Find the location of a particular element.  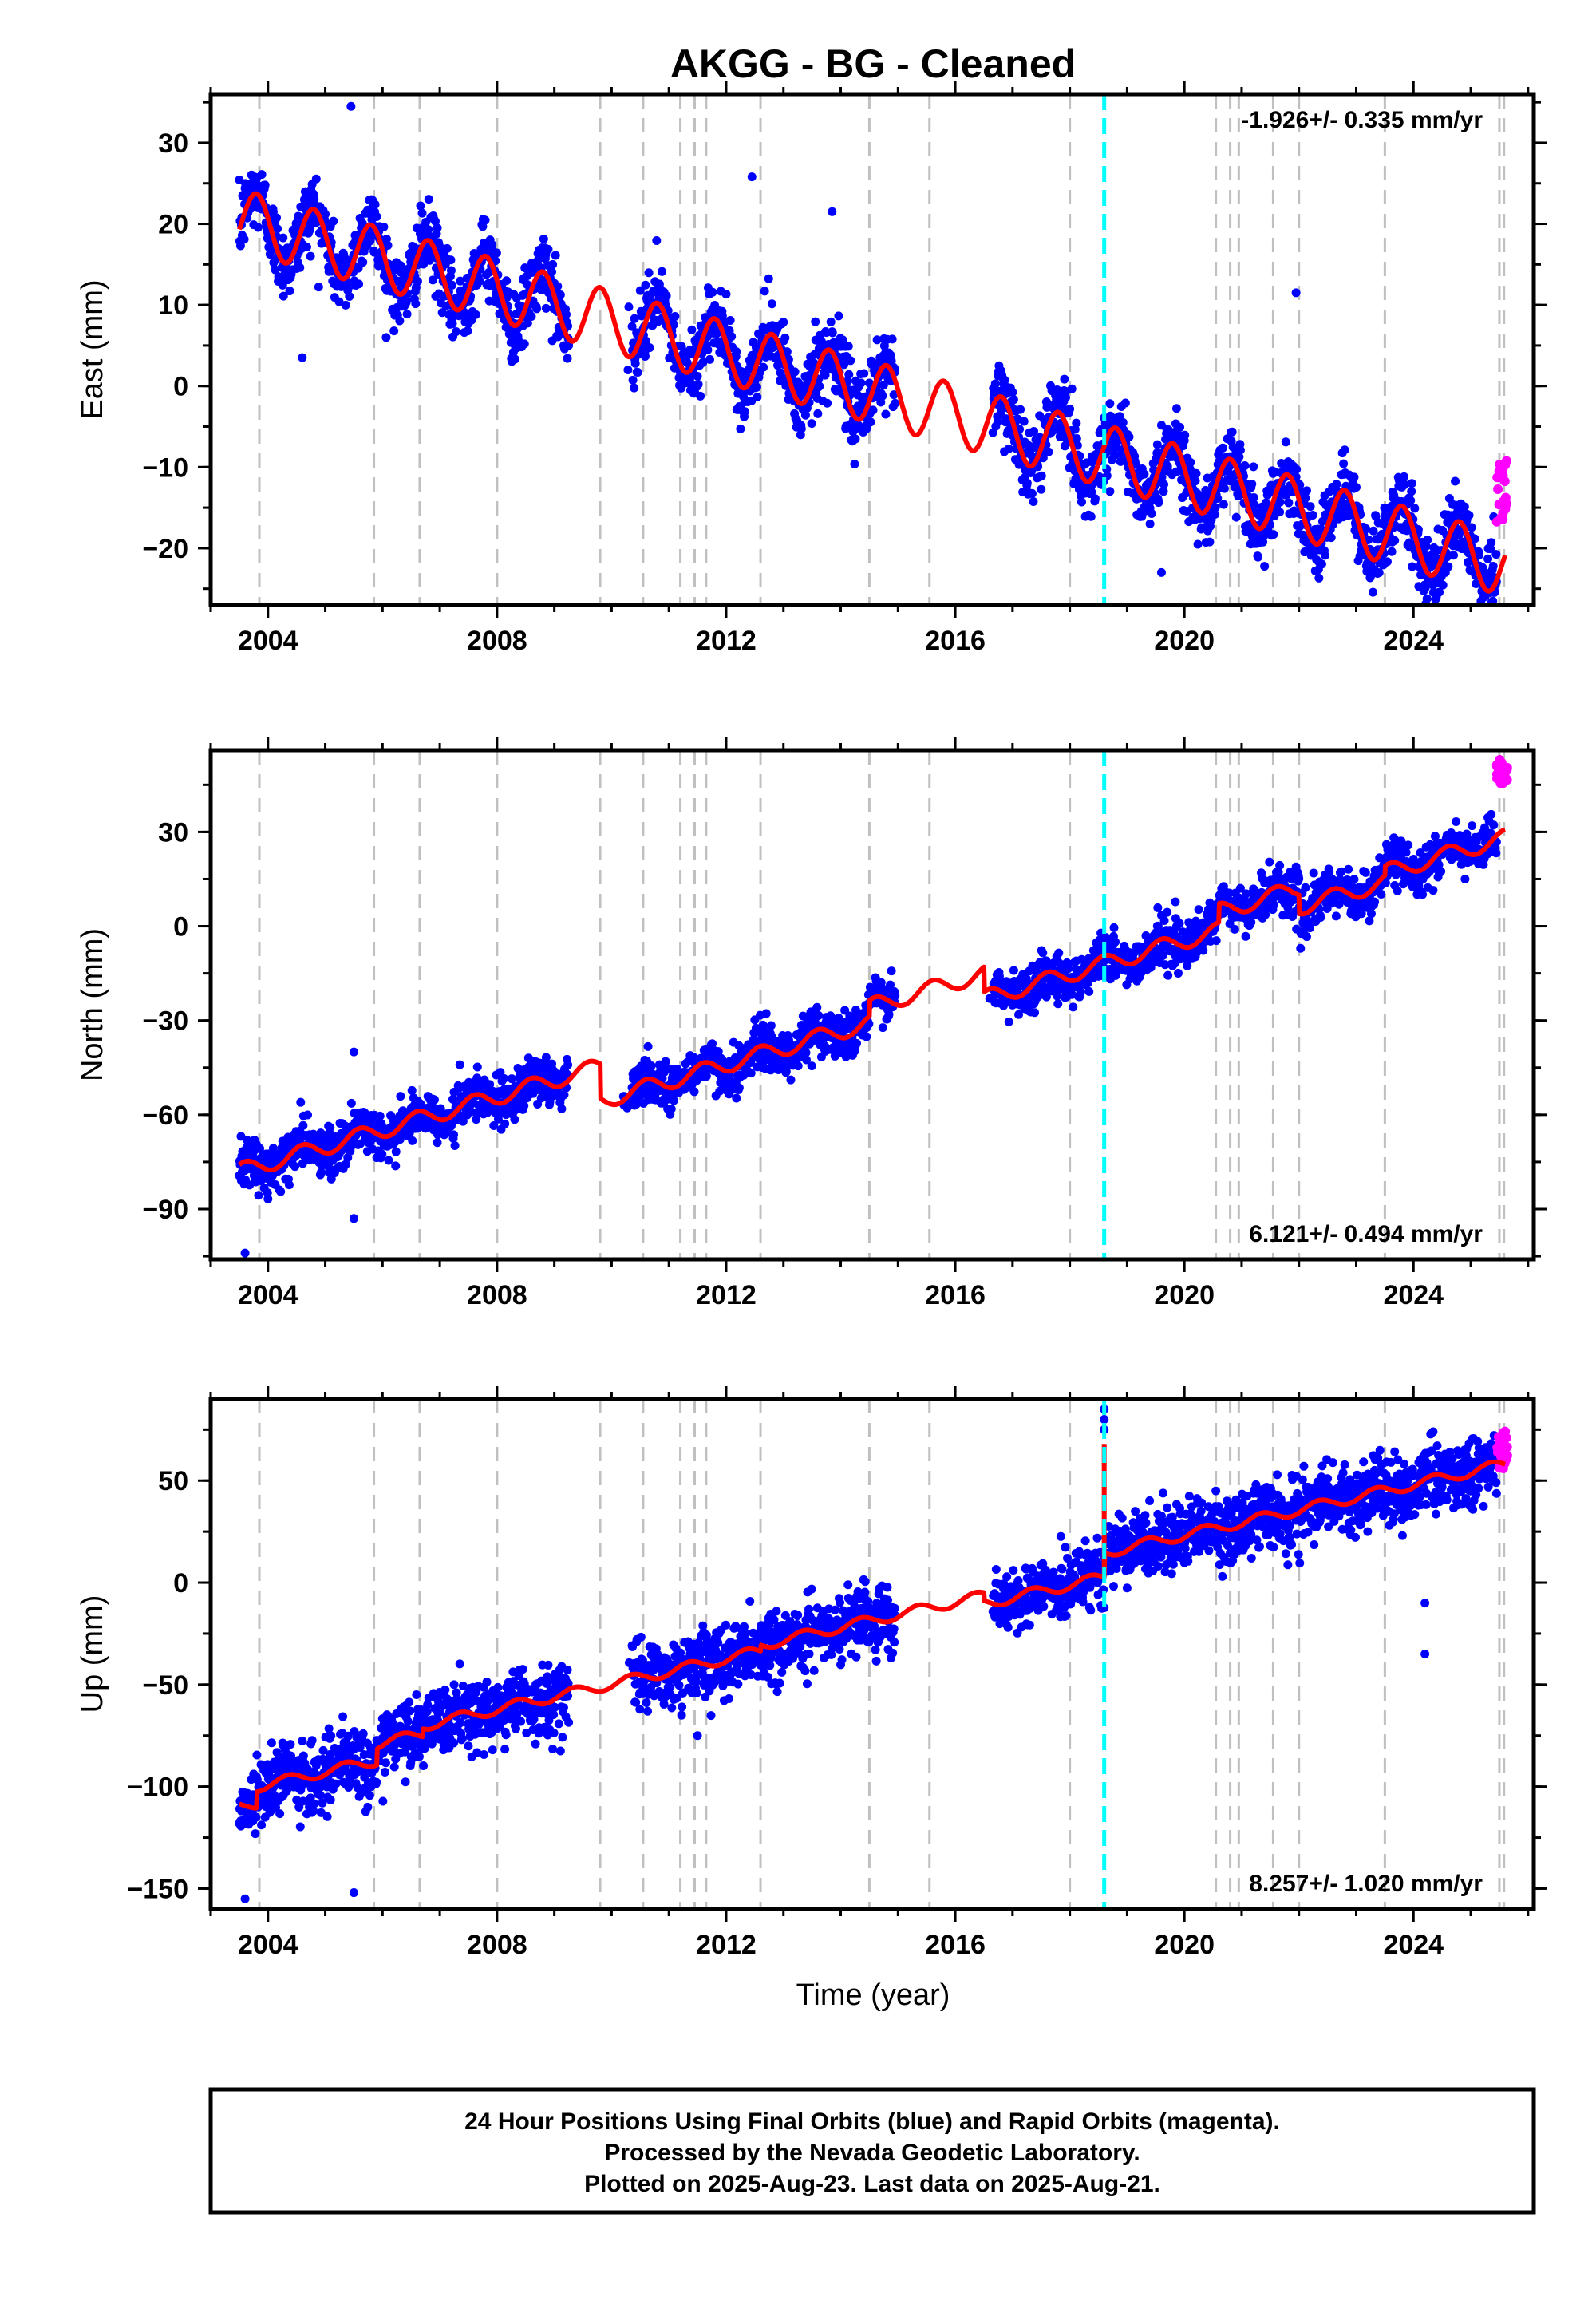

x-tick-label: 2004 is located at coordinates (268, 641).